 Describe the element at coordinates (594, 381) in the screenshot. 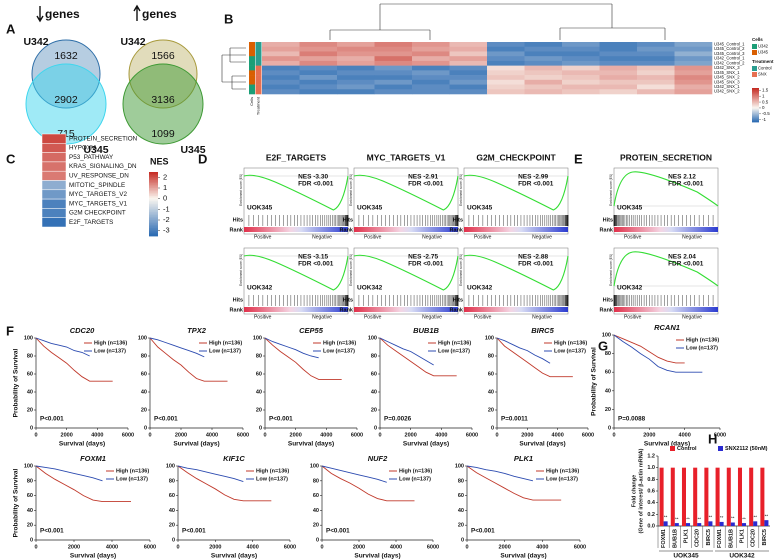

I see `y-axis-label: Probability of Survival` at that location.